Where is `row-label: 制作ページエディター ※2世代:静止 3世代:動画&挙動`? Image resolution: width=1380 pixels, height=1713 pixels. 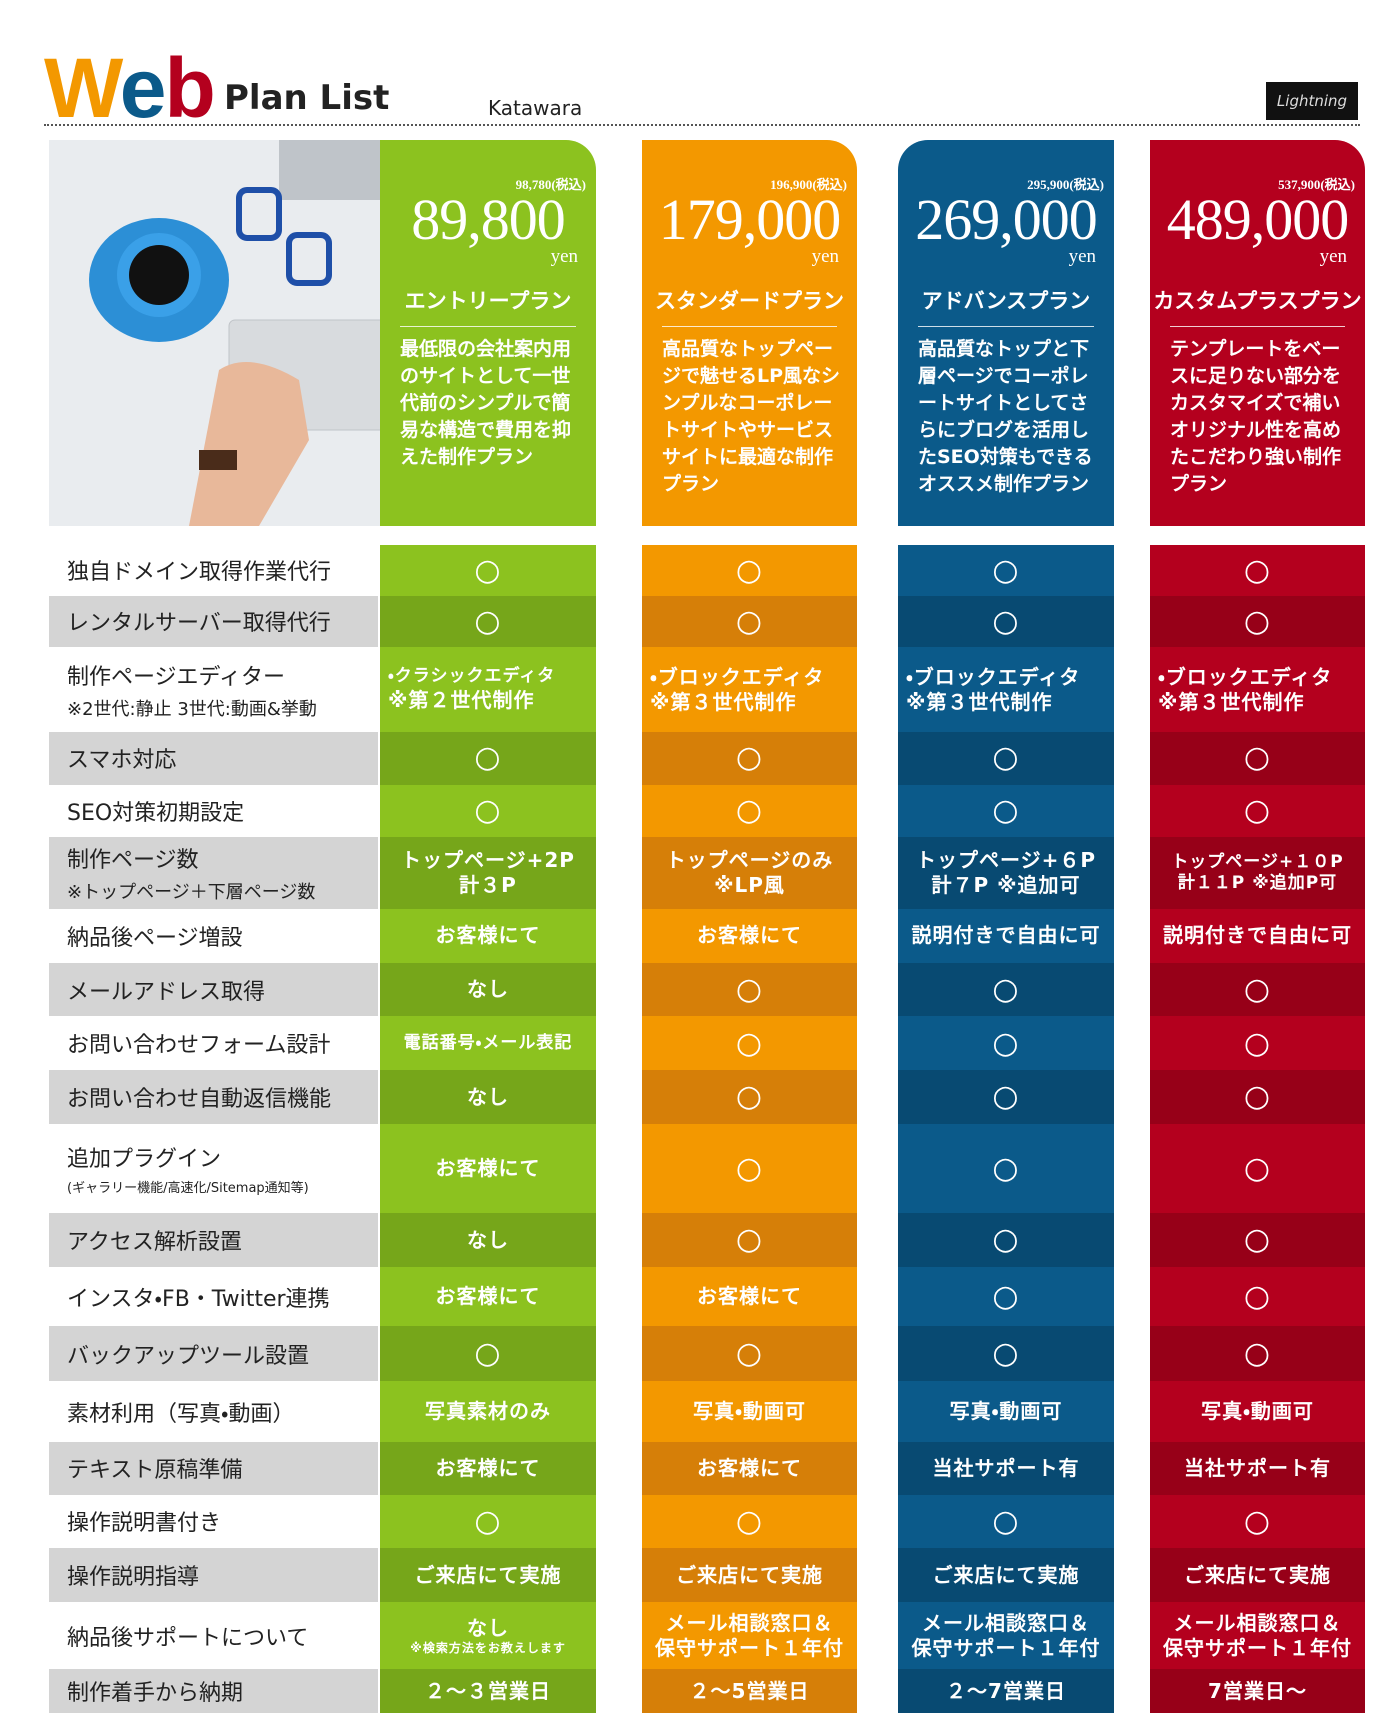 row-label: 制作ページエディター ※2世代:静止 3世代:動画&挙動 is located at coordinates (213, 689).